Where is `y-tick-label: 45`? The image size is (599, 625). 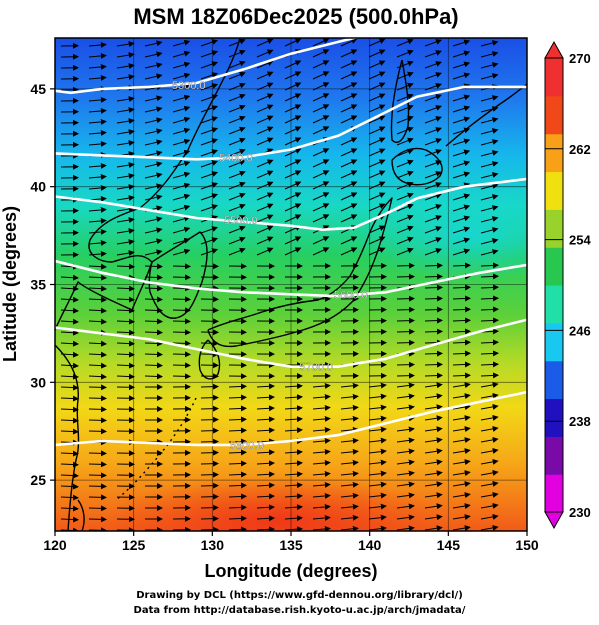 y-tick-label: 45 is located at coordinates (38, 89).